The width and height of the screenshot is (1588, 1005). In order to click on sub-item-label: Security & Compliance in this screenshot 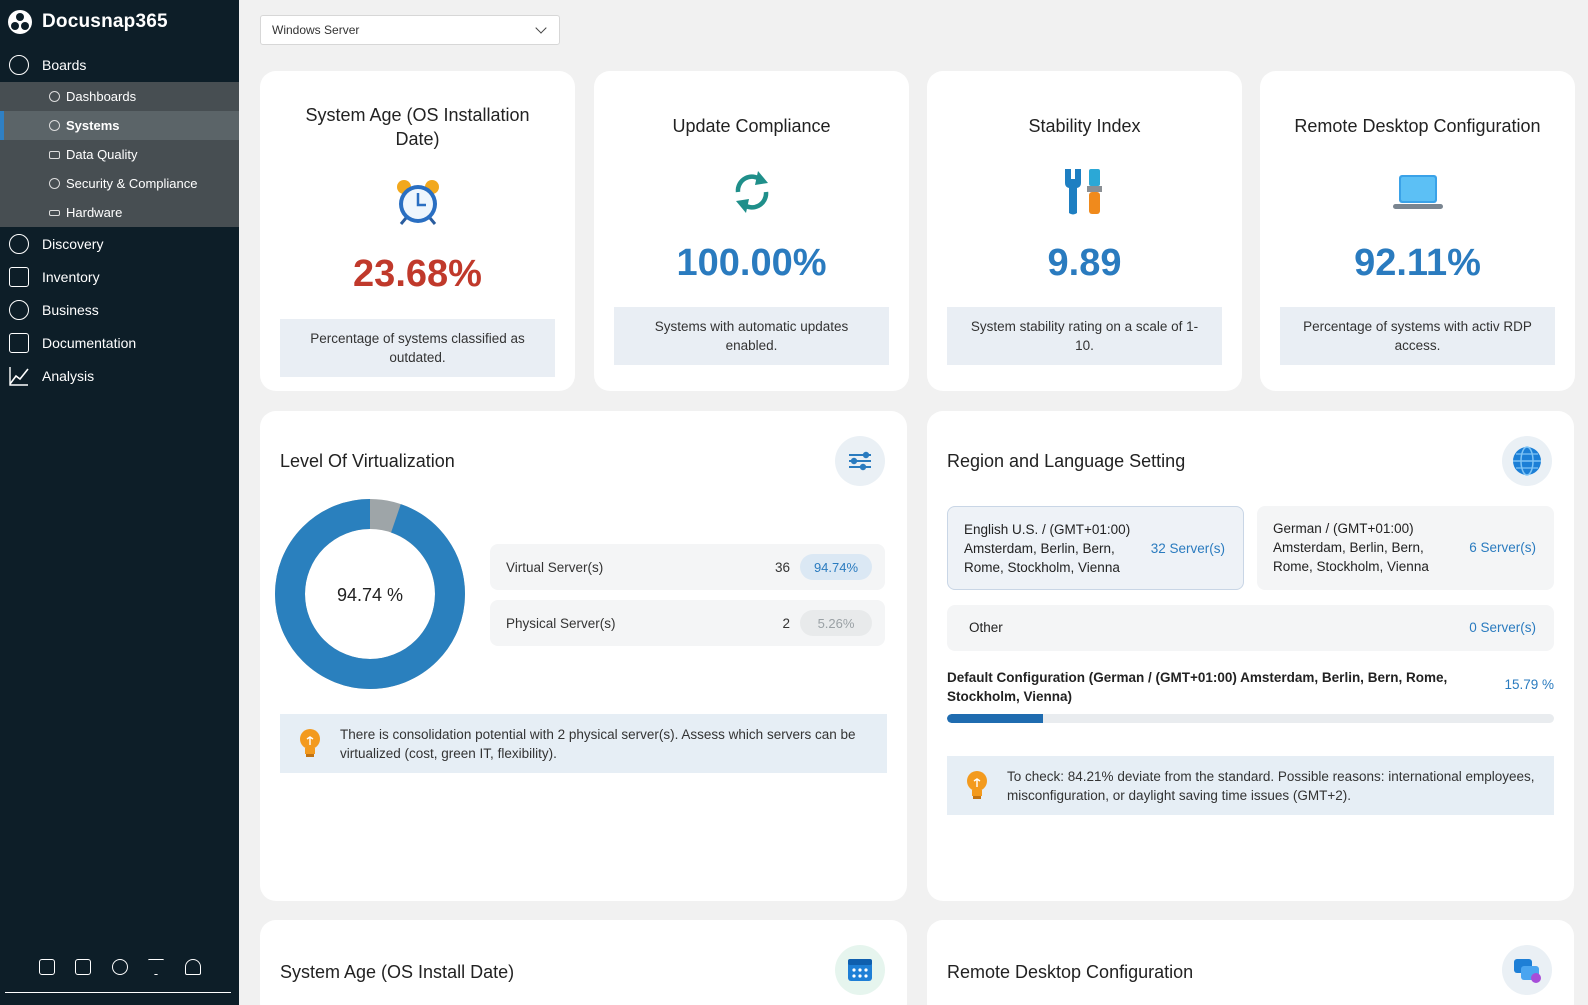, I will do `click(132, 183)`.